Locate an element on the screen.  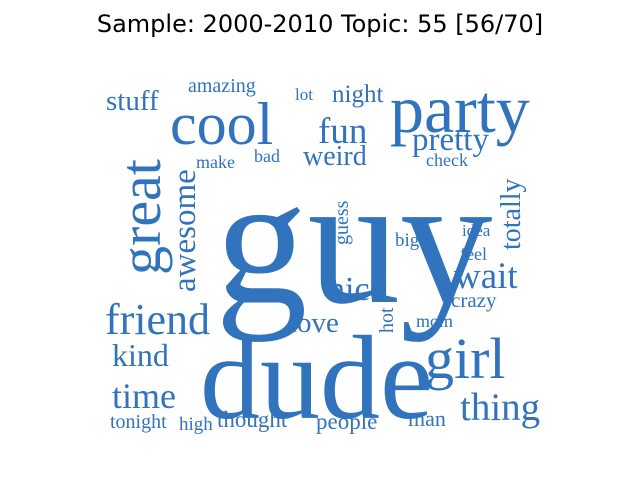
word-bad: bad is located at coordinates (267, 156).